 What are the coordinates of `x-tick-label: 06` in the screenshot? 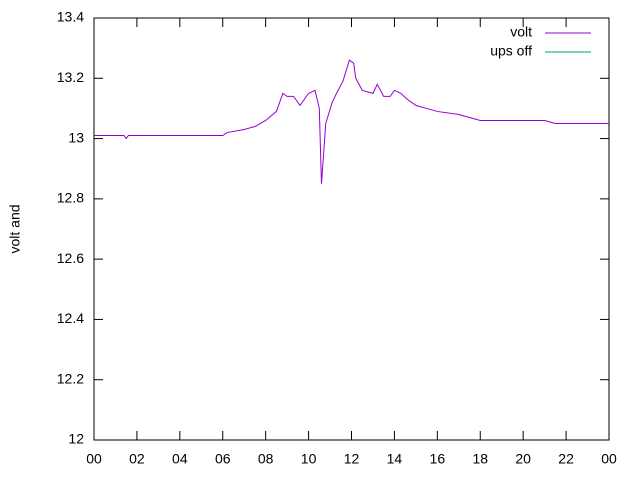 It's located at (223, 459).